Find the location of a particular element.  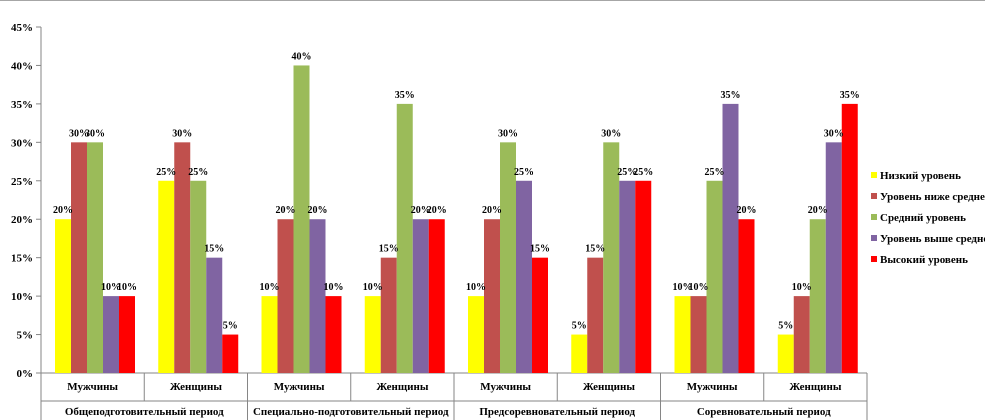

y-tick-label: 25% is located at coordinates (22, 182).